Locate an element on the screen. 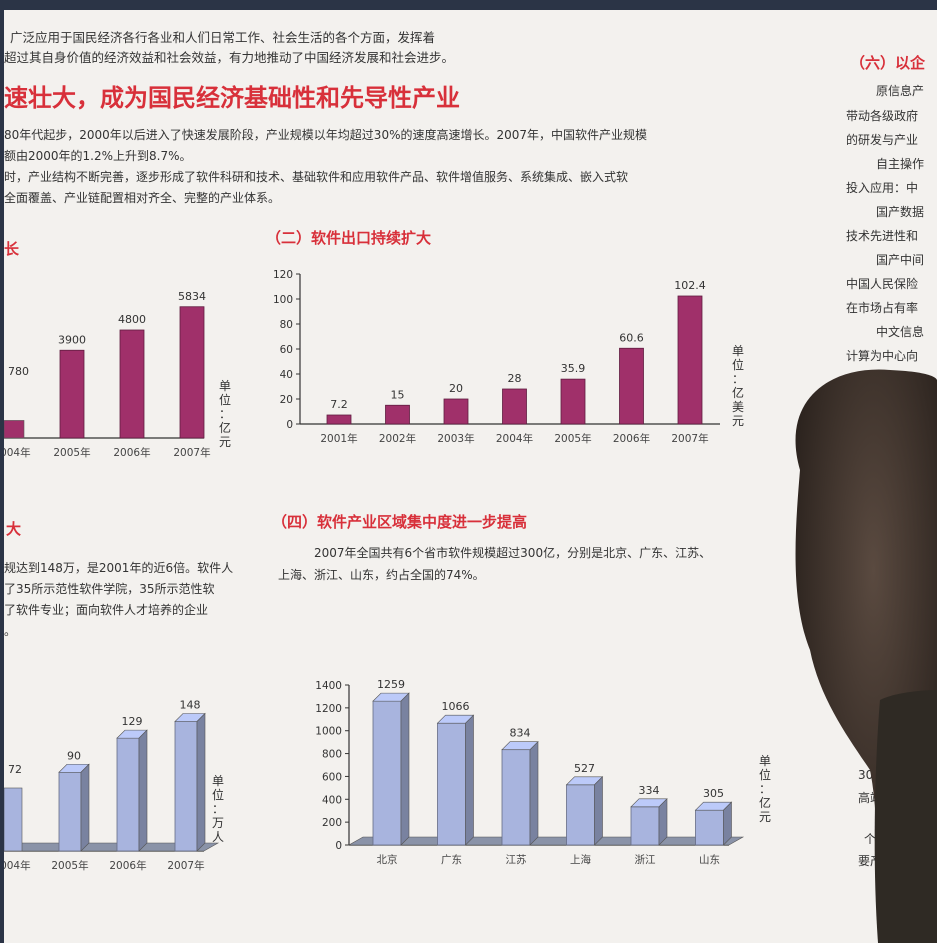 Image resolution: width=937 pixels, height=943 pixels. right-line-1: 原信息产 is located at coordinates (900, 91).